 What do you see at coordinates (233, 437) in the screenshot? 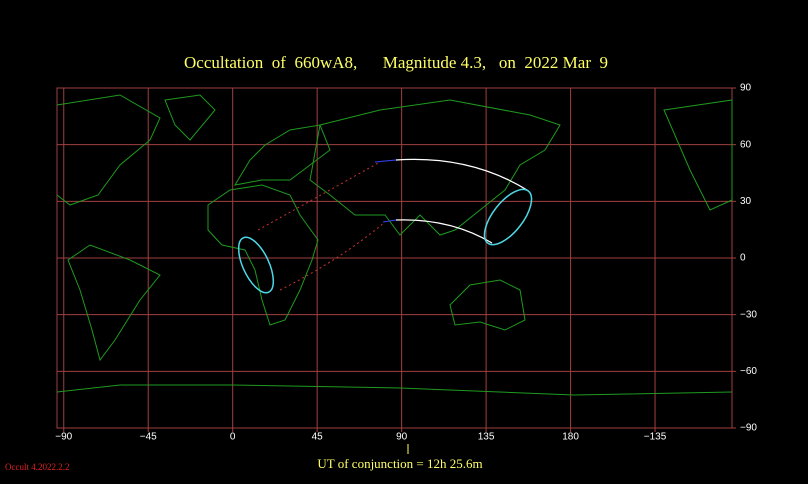
I see `x-tick-label: 0` at bounding box center [233, 437].